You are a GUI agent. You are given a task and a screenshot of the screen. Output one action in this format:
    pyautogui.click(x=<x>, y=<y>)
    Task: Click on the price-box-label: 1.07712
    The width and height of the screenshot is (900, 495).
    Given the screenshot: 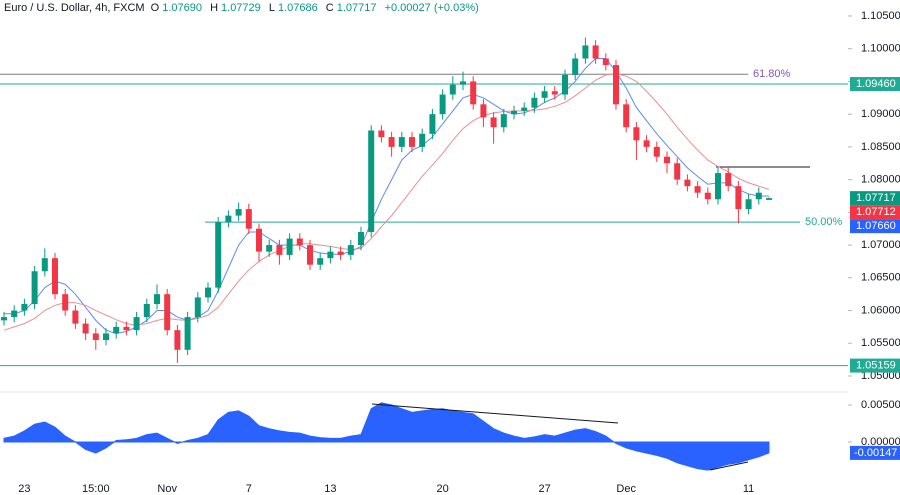 What is the action you would take?
    pyautogui.click(x=876, y=212)
    